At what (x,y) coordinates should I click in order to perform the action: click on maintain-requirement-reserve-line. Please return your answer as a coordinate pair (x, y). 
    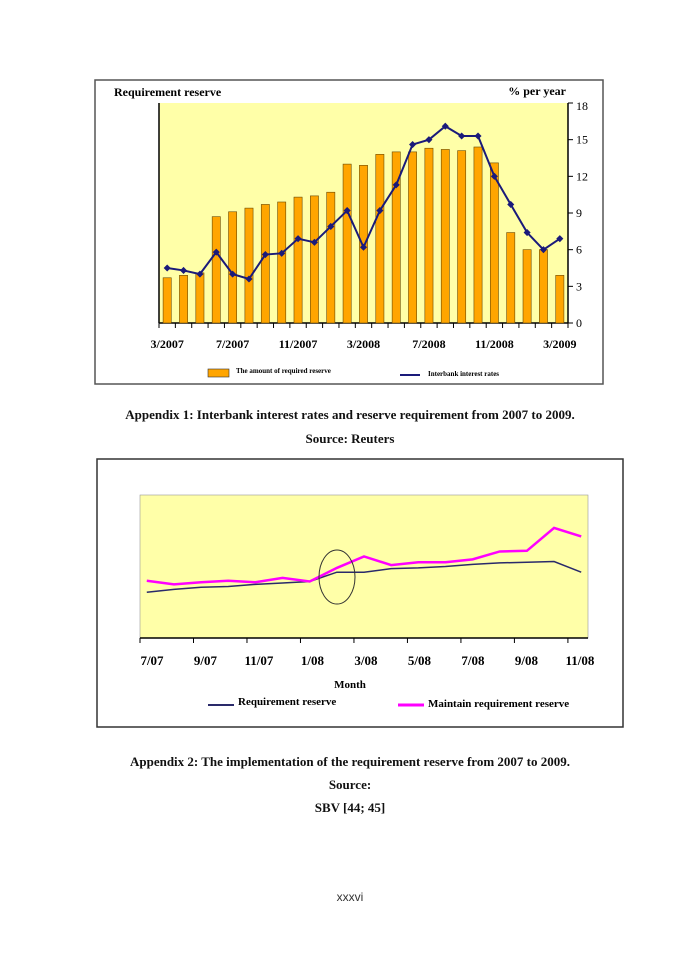
    Looking at the image, I should click on (364, 556).